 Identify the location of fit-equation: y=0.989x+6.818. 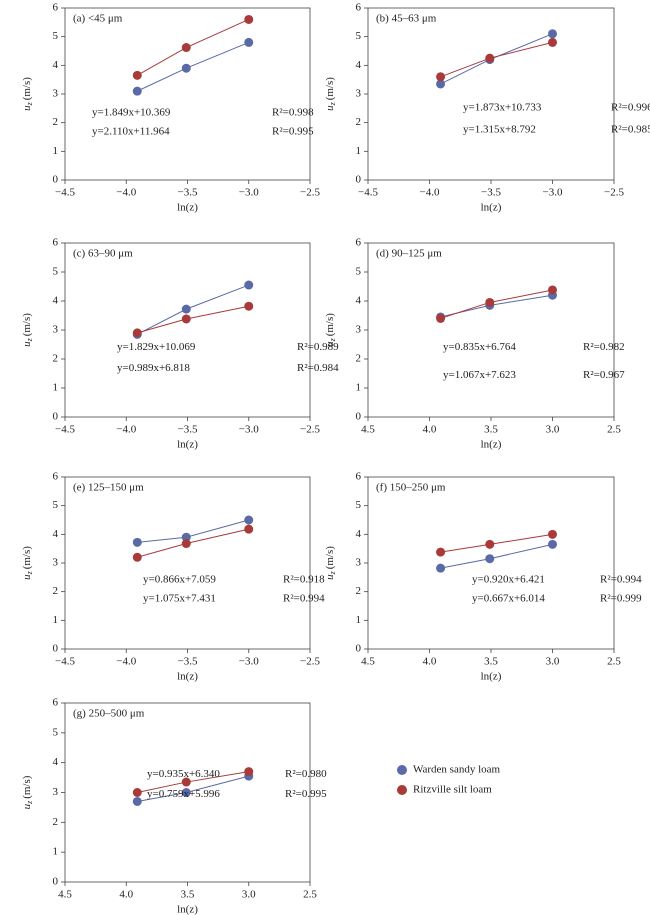
(153, 368).